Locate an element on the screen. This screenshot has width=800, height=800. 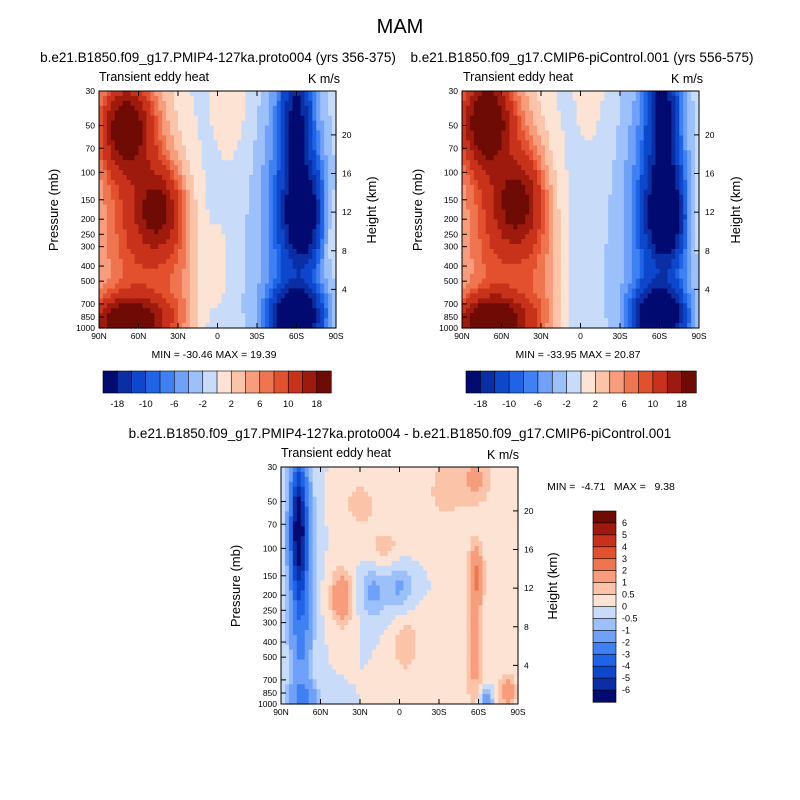
x-tick-label: 60N is located at coordinates (139, 336).